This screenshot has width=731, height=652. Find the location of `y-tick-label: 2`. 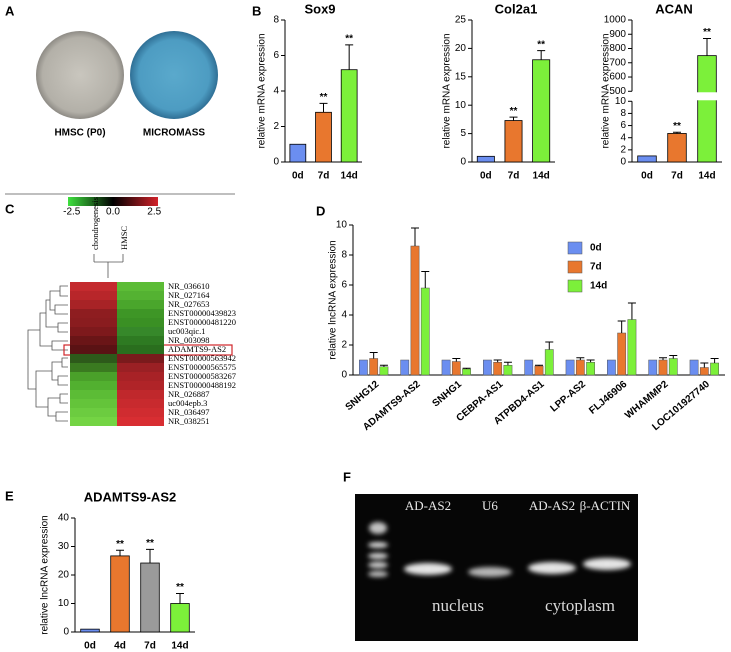

y-tick-label: 2 is located at coordinates (623, 149).